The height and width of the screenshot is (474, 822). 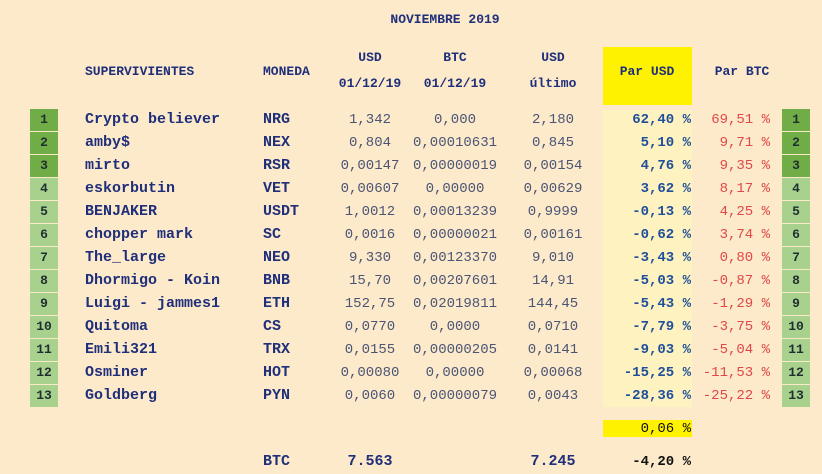 What do you see at coordinates (454, 258) in the screenshot?
I see `btc-start: 0,00123370` at bounding box center [454, 258].